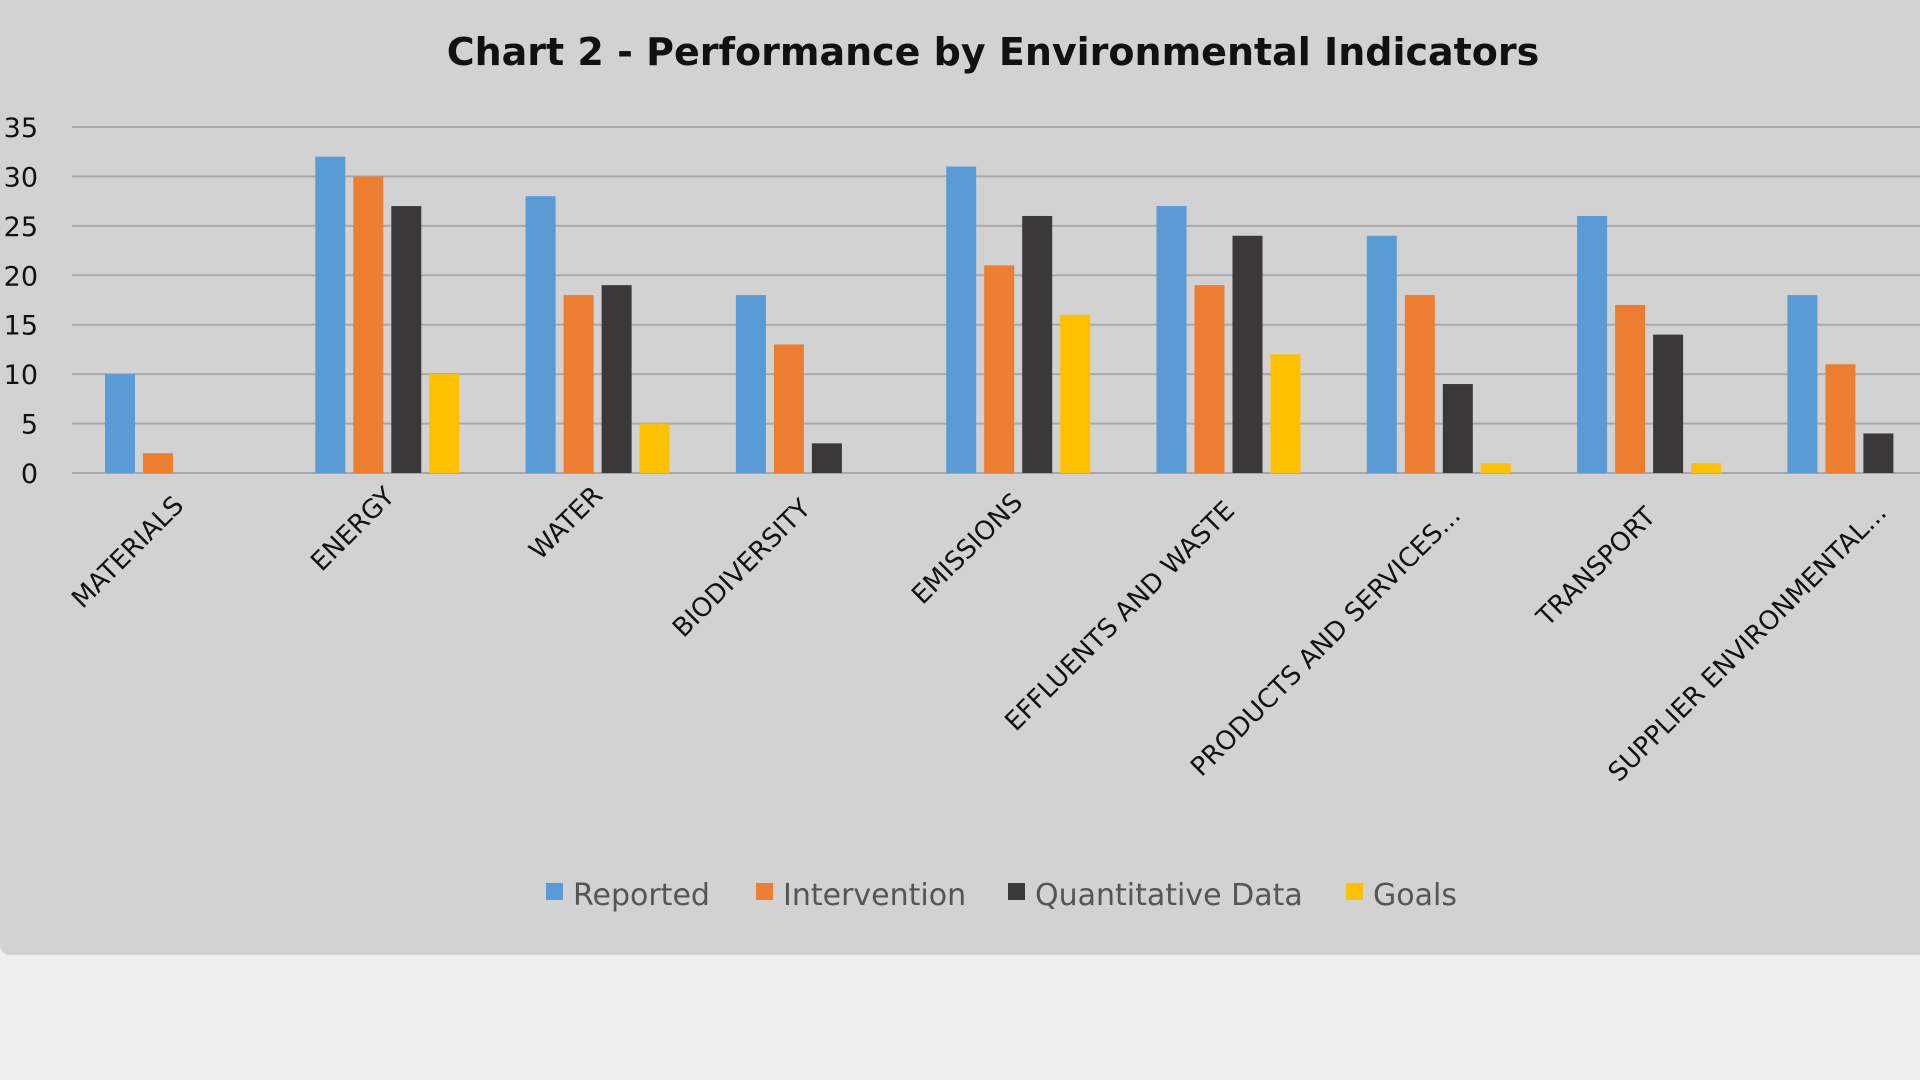  Describe the element at coordinates (566, 523) in the screenshot. I see `x-tick-label: WATER` at that location.